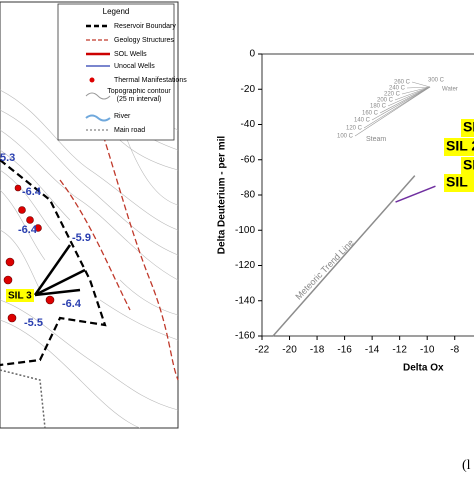  I want to click on y-tick-label: -80, so click(248, 195).